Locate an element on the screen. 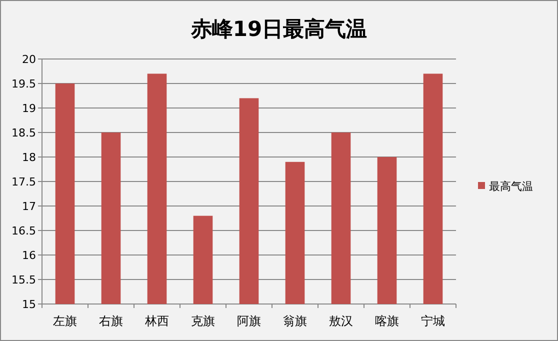  chart-title: 赤峰19日最高气温 is located at coordinates (279, 29).